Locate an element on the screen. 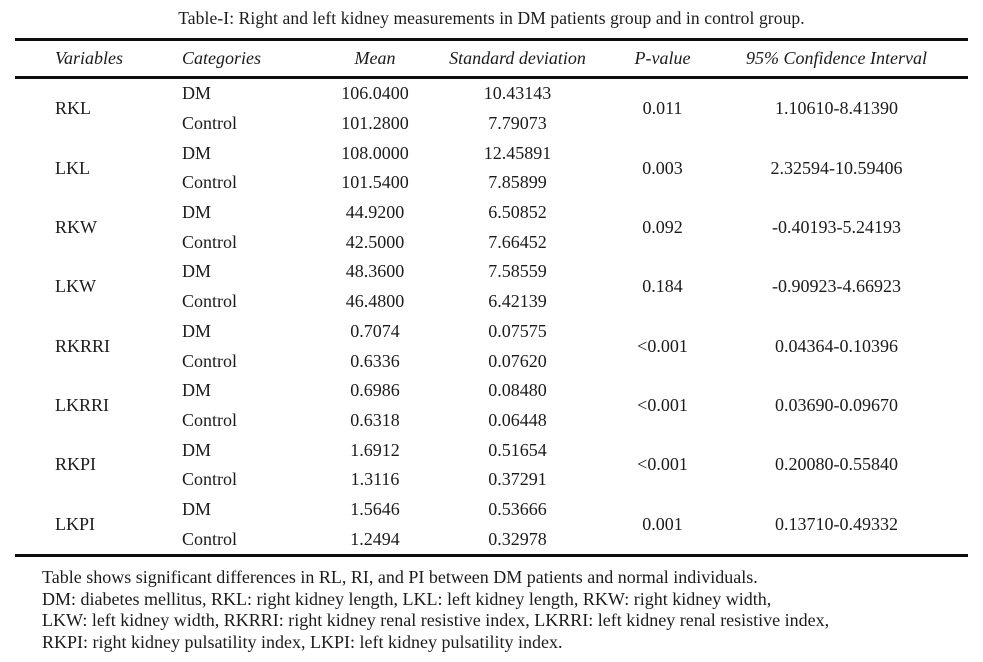 This screenshot has width=983, height=662. sd-cell: 7.58559 is located at coordinates (517, 271).